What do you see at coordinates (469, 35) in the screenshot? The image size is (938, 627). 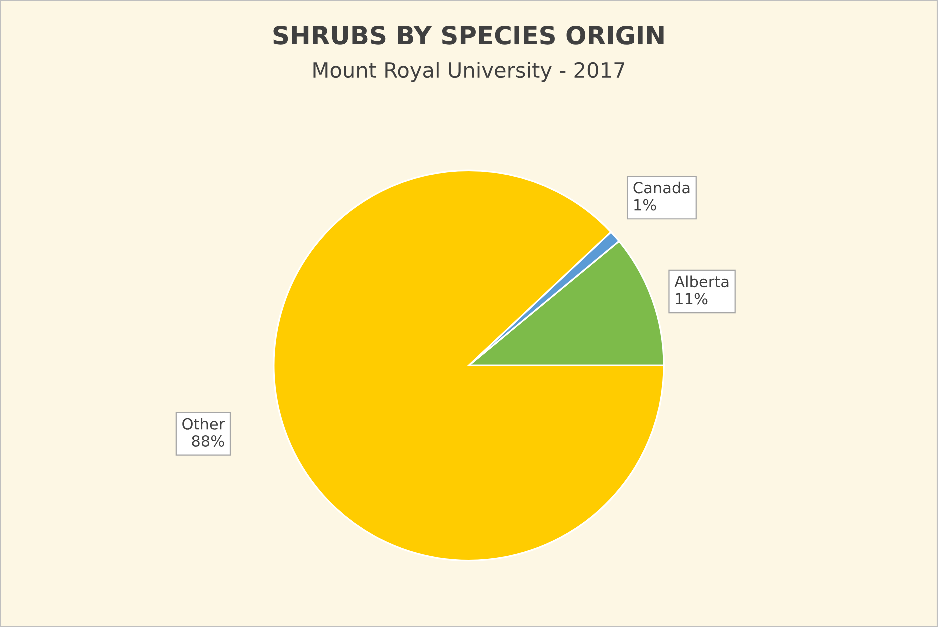 I see `chart-title: SHRUBS BY SPECIES ORIGIN` at bounding box center [469, 35].